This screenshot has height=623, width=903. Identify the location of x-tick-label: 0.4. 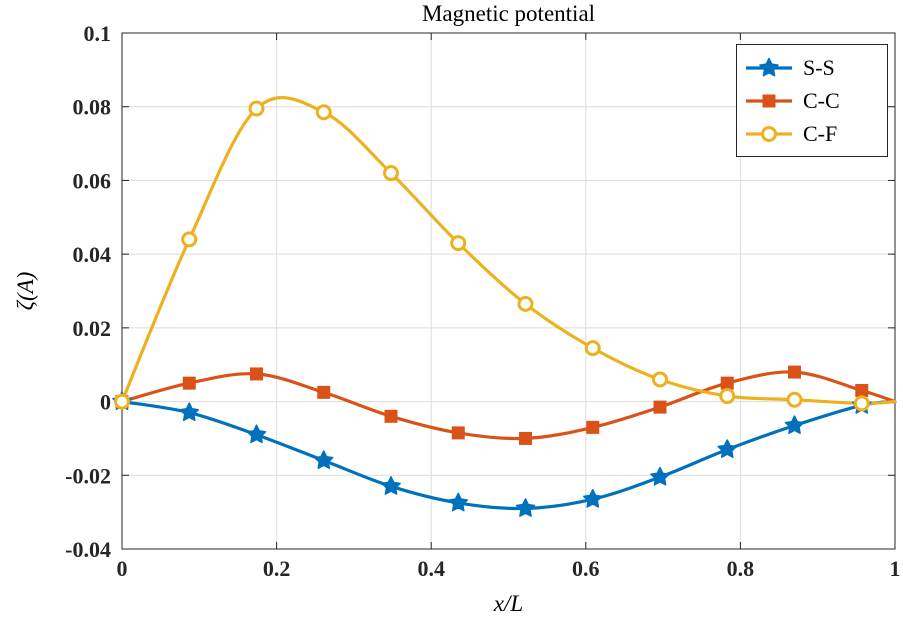
(431, 568).